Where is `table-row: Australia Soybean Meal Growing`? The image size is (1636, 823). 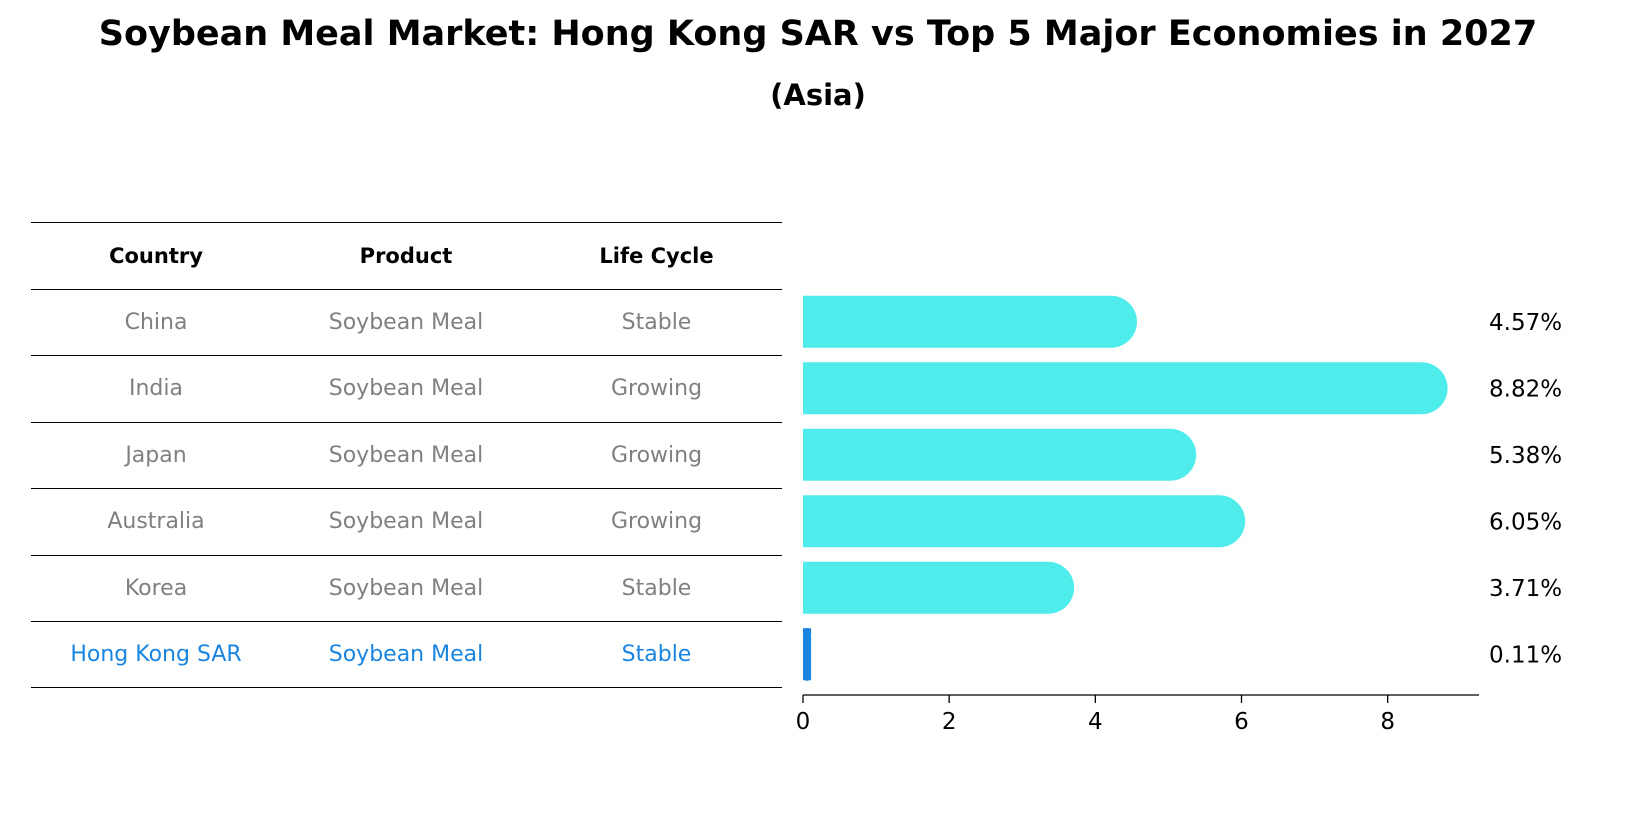 table-row: Australia Soybean Meal Growing is located at coordinates (406, 521).